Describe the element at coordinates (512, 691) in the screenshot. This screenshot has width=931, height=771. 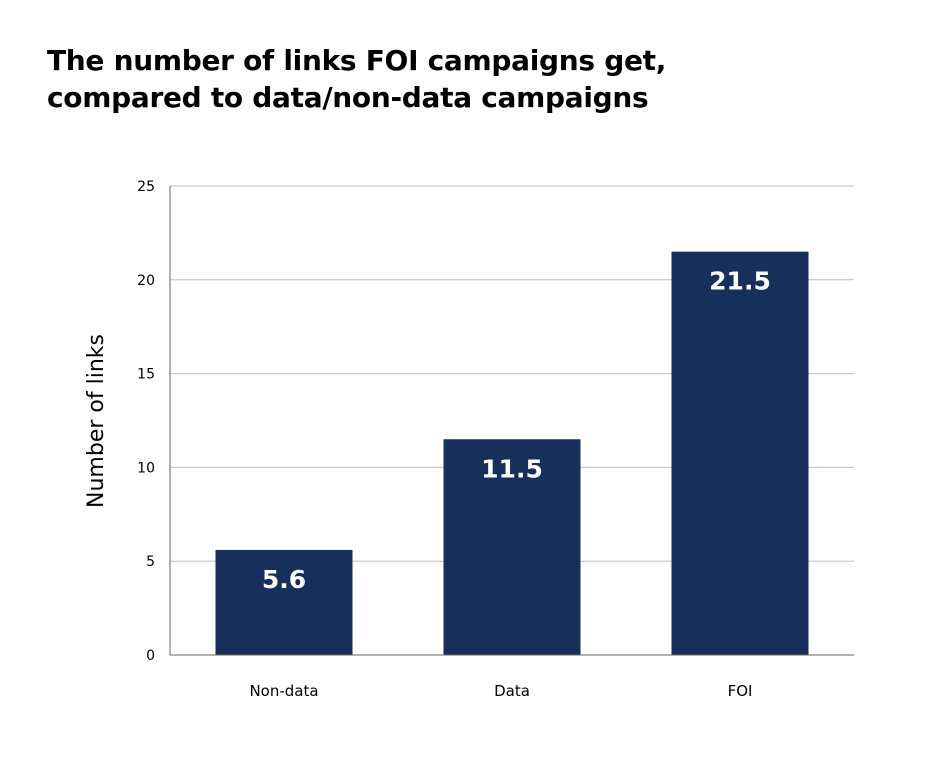
I see `x-tick-label: Data` at that location.